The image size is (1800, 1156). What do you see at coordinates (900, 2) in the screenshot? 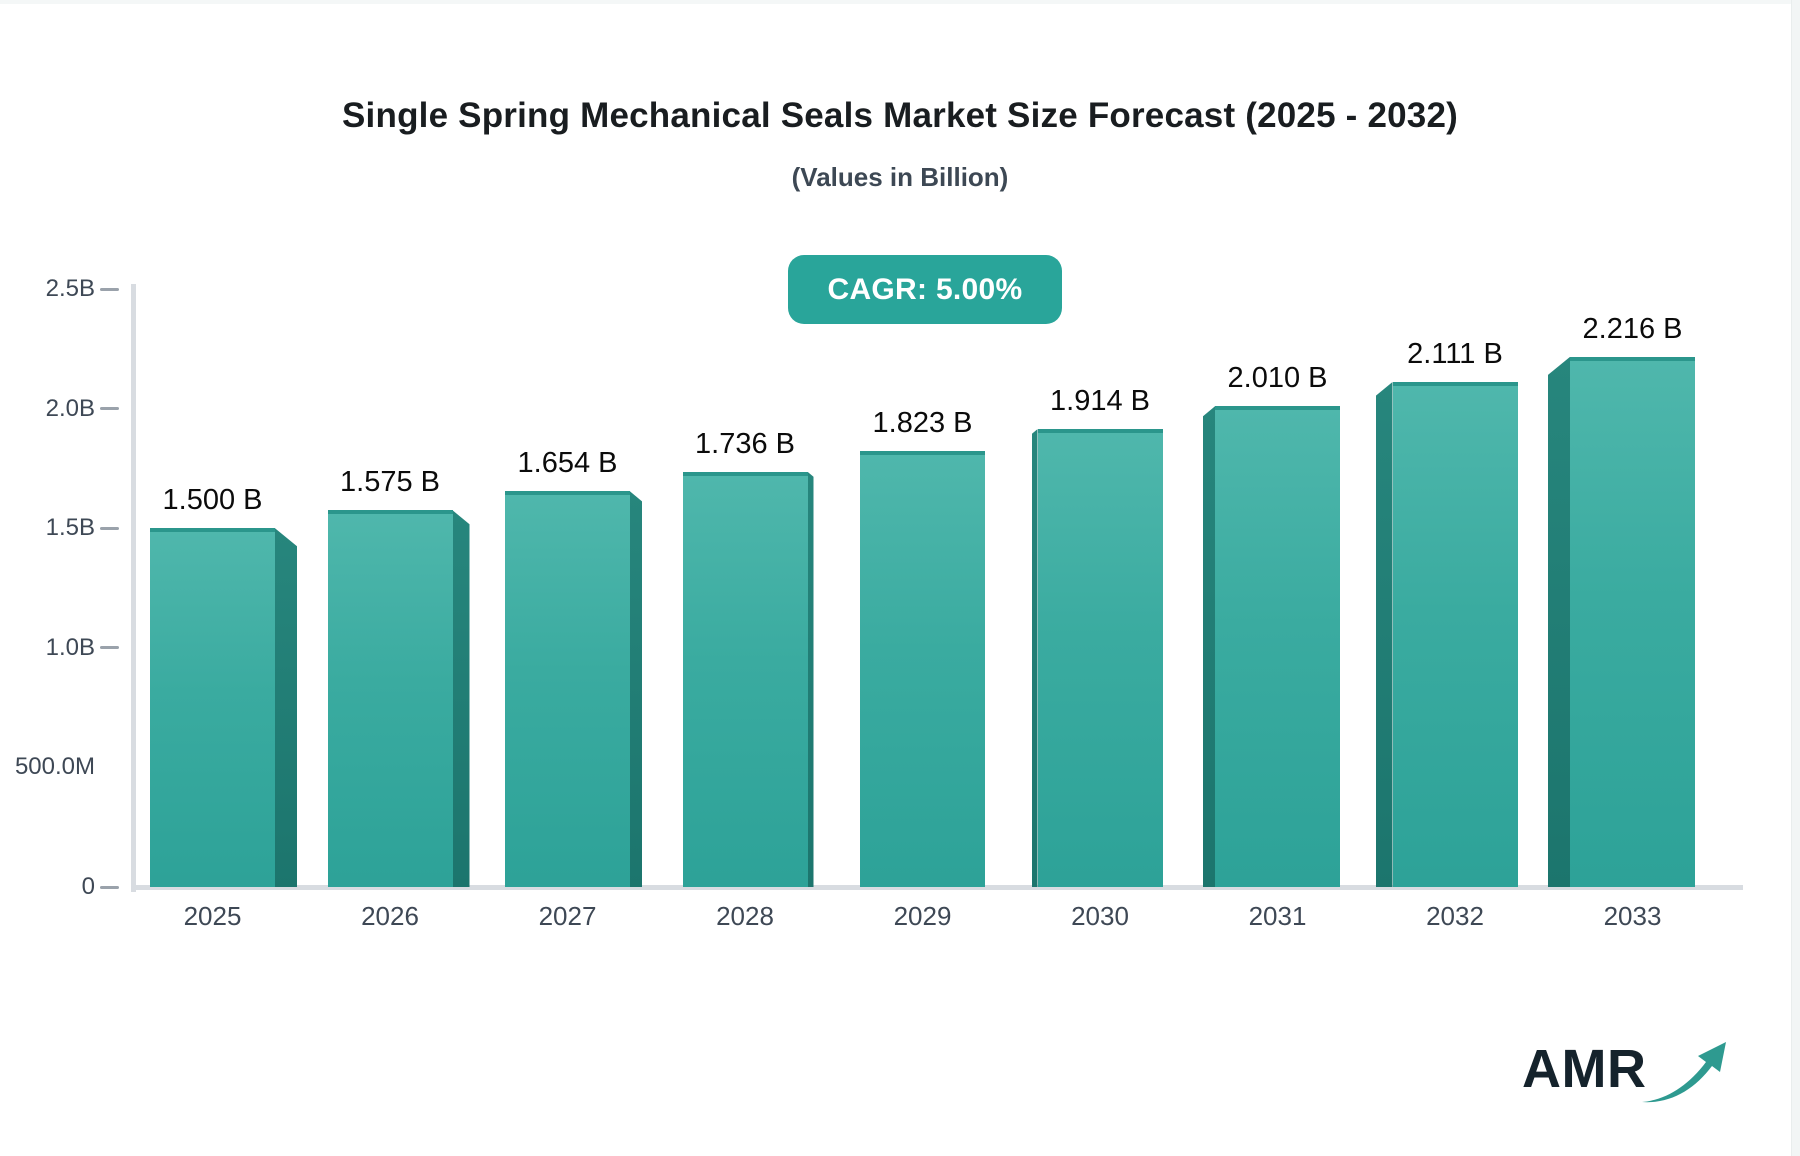
I see `page-edge-top` at bounding box center [900, 2].